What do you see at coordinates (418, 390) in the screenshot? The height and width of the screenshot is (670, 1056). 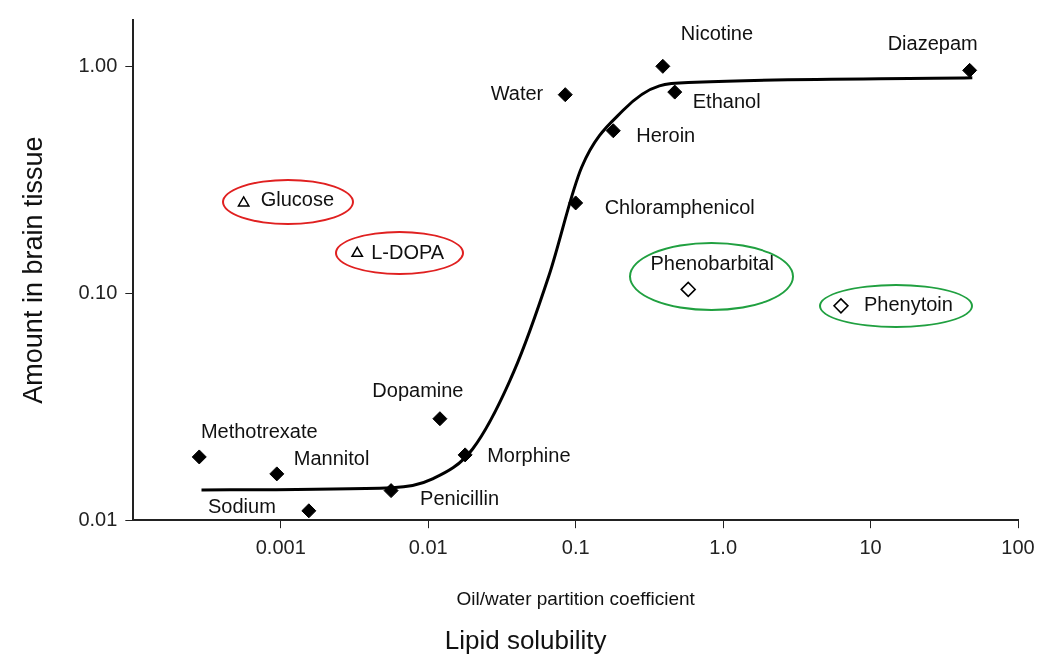 I see `annotation: Dopamine` at bounding box center [418, 390].